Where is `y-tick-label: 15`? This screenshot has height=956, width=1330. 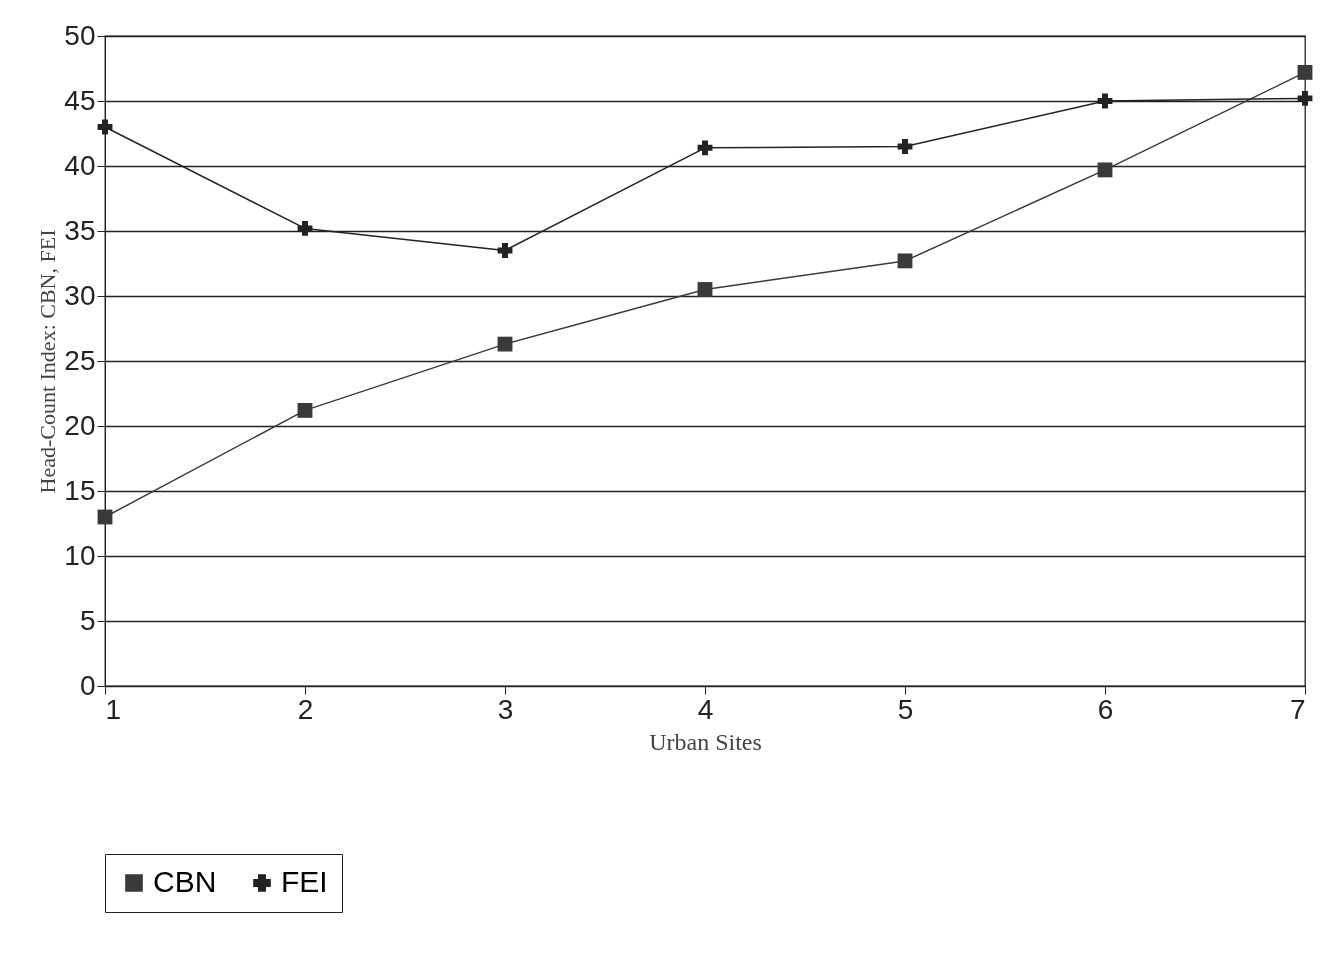 y-tick-label: 15 is located at coordinates (80, 490).